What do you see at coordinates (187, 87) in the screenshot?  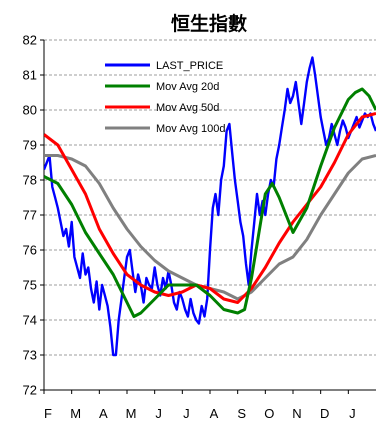 I see `legend-label: Mov Avg 20d` at bounding box center [187, 87].